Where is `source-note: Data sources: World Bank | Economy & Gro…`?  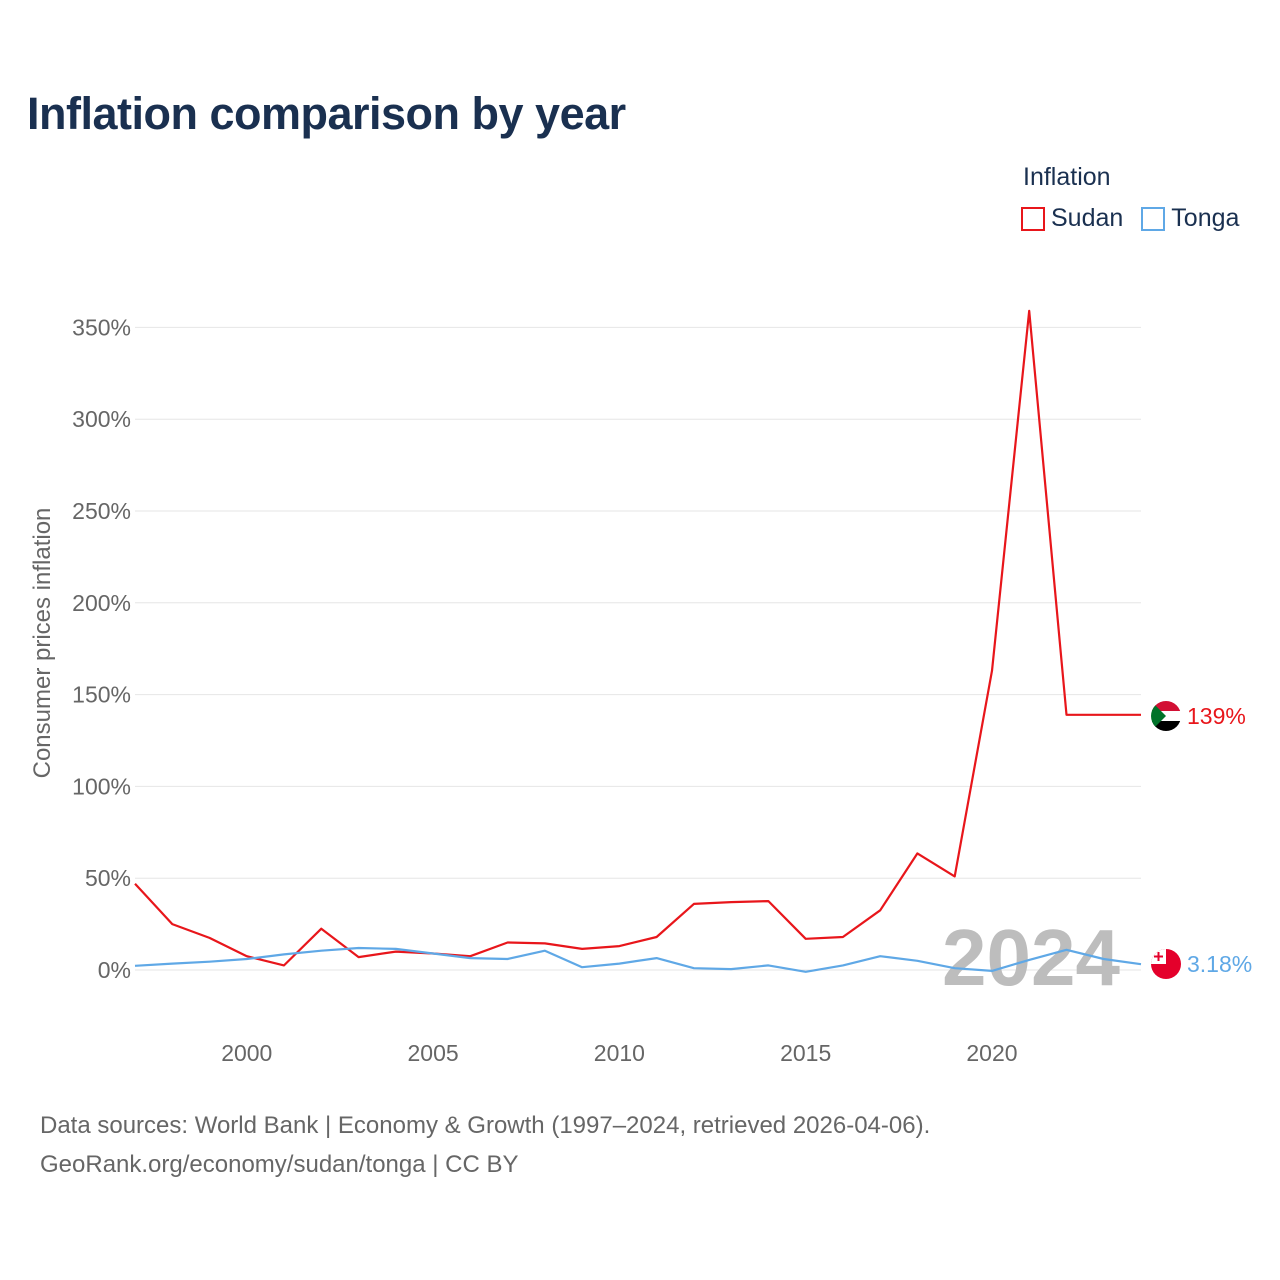 source-note: Data sources: World Bank | Economy & Gro… is located at coordinates (485, 1145).